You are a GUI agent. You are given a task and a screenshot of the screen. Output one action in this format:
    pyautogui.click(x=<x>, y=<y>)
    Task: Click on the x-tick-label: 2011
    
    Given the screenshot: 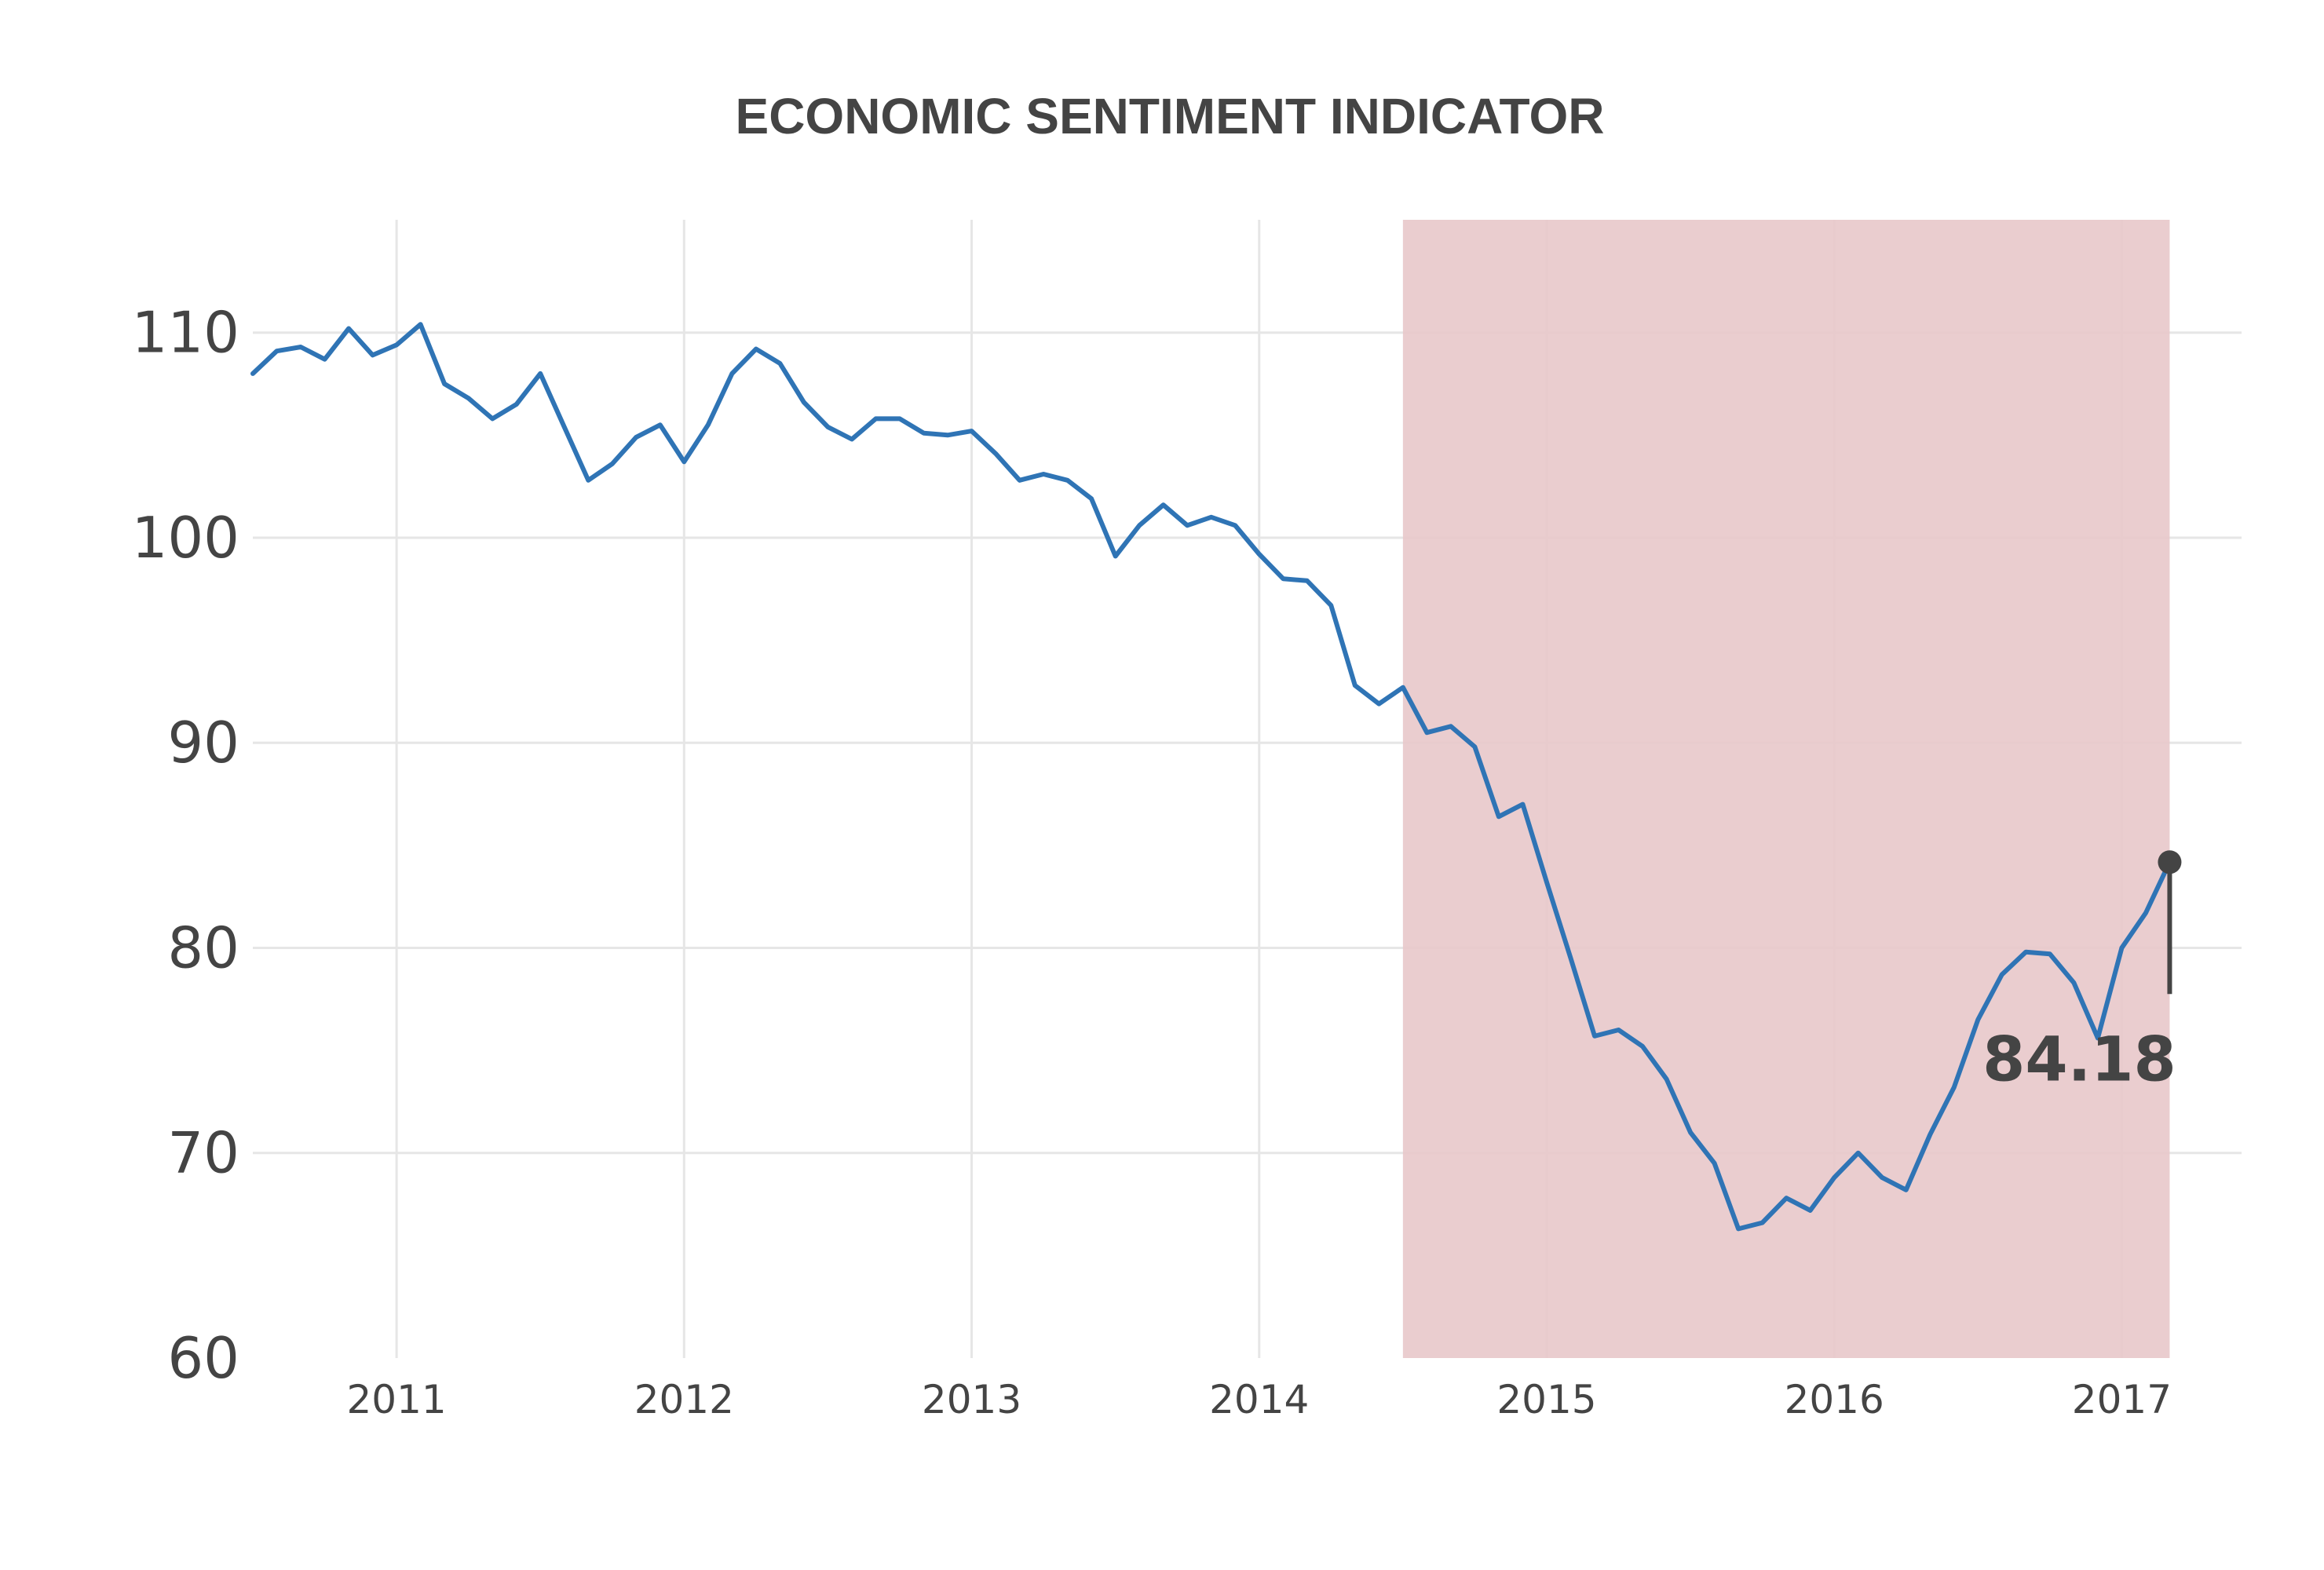 What is the action you would take?
    pyautogui.click(x=396, y=1399)
    